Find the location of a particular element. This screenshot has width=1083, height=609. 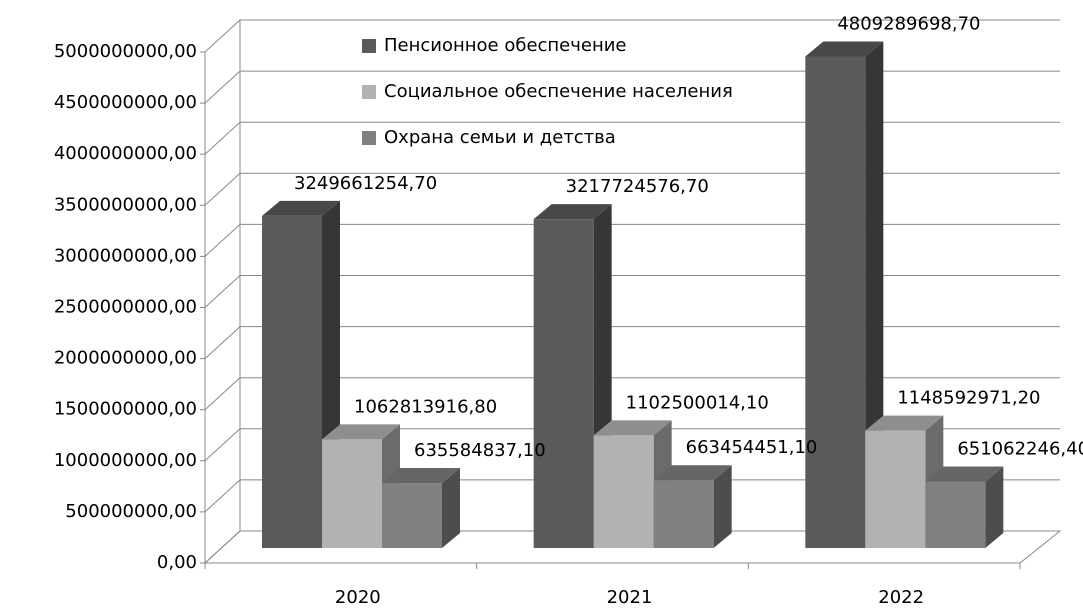

x-tick-label: 2020 is located at coordinates (358, 597).